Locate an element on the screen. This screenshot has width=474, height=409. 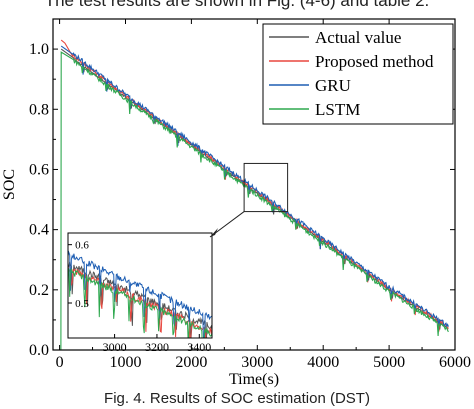
legend: Actual value Proposed method GRU LSTM is located at coordinates (358, 74).